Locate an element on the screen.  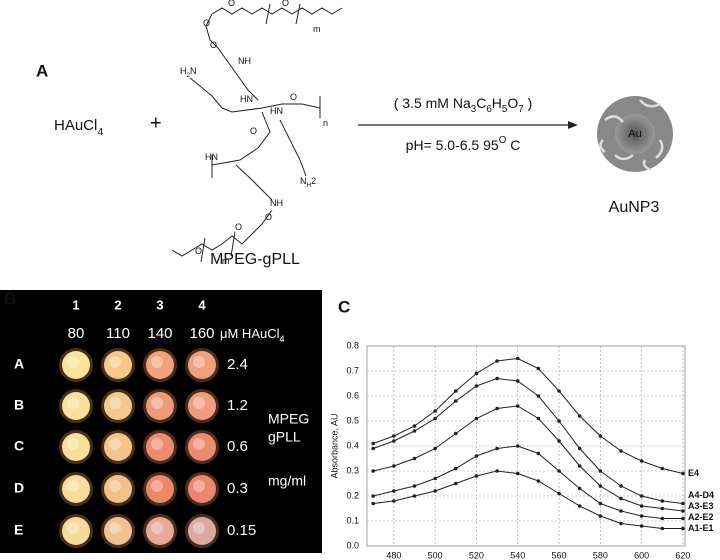
nanoparticle is located at coordinates (635, 134).